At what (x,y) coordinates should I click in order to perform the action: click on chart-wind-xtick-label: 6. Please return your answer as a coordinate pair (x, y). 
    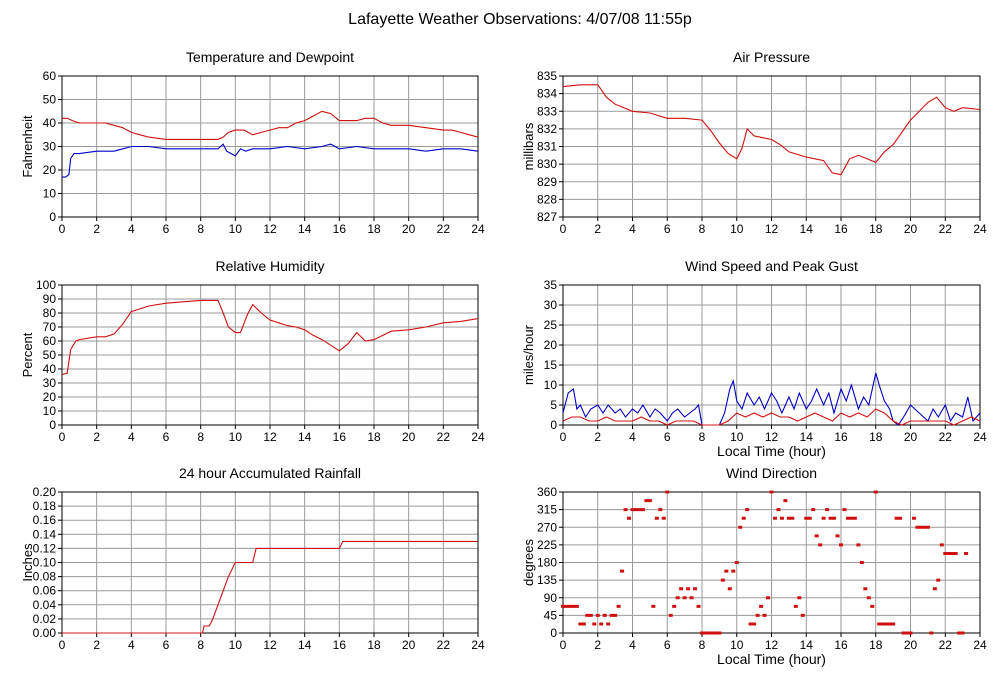
    Looking at the image, I should click on (667, 437).